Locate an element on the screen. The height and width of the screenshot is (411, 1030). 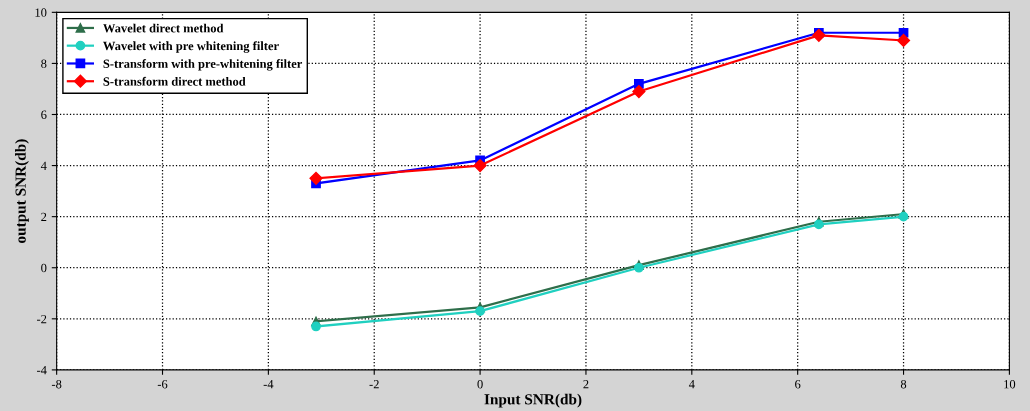
x-tick-label: 8 is located at coordinates (903, 384).